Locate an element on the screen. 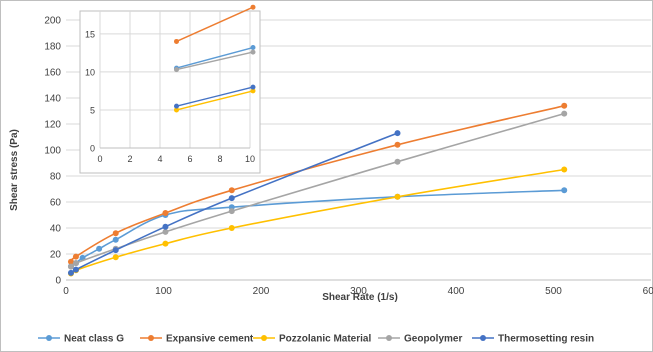  main-y-tick-label: 180 is located at coordinates (52, 47).